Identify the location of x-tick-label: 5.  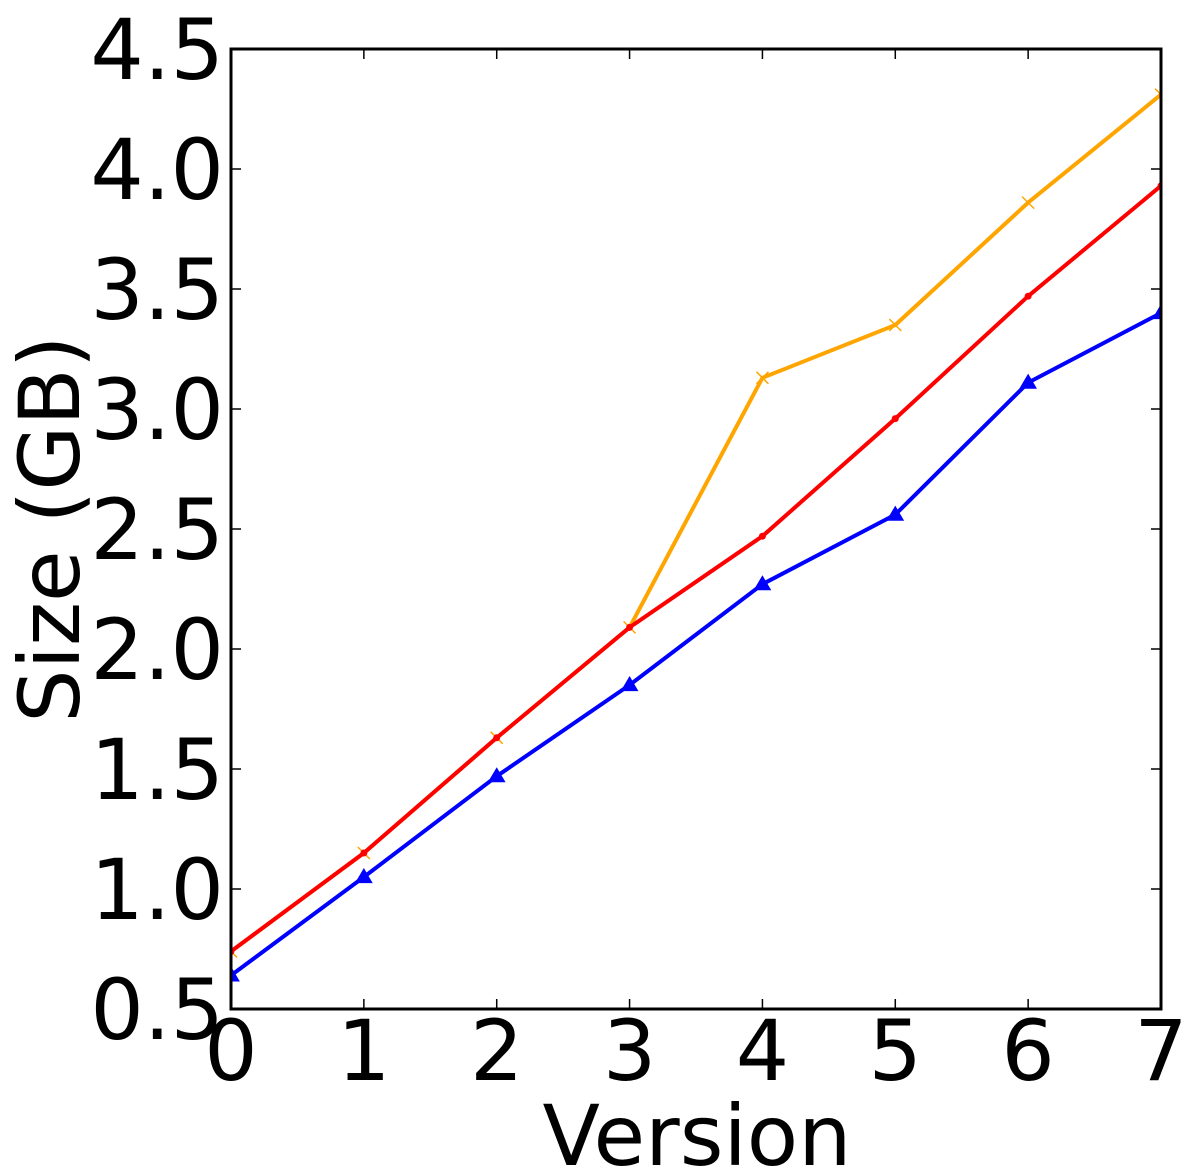
(895, 1051).